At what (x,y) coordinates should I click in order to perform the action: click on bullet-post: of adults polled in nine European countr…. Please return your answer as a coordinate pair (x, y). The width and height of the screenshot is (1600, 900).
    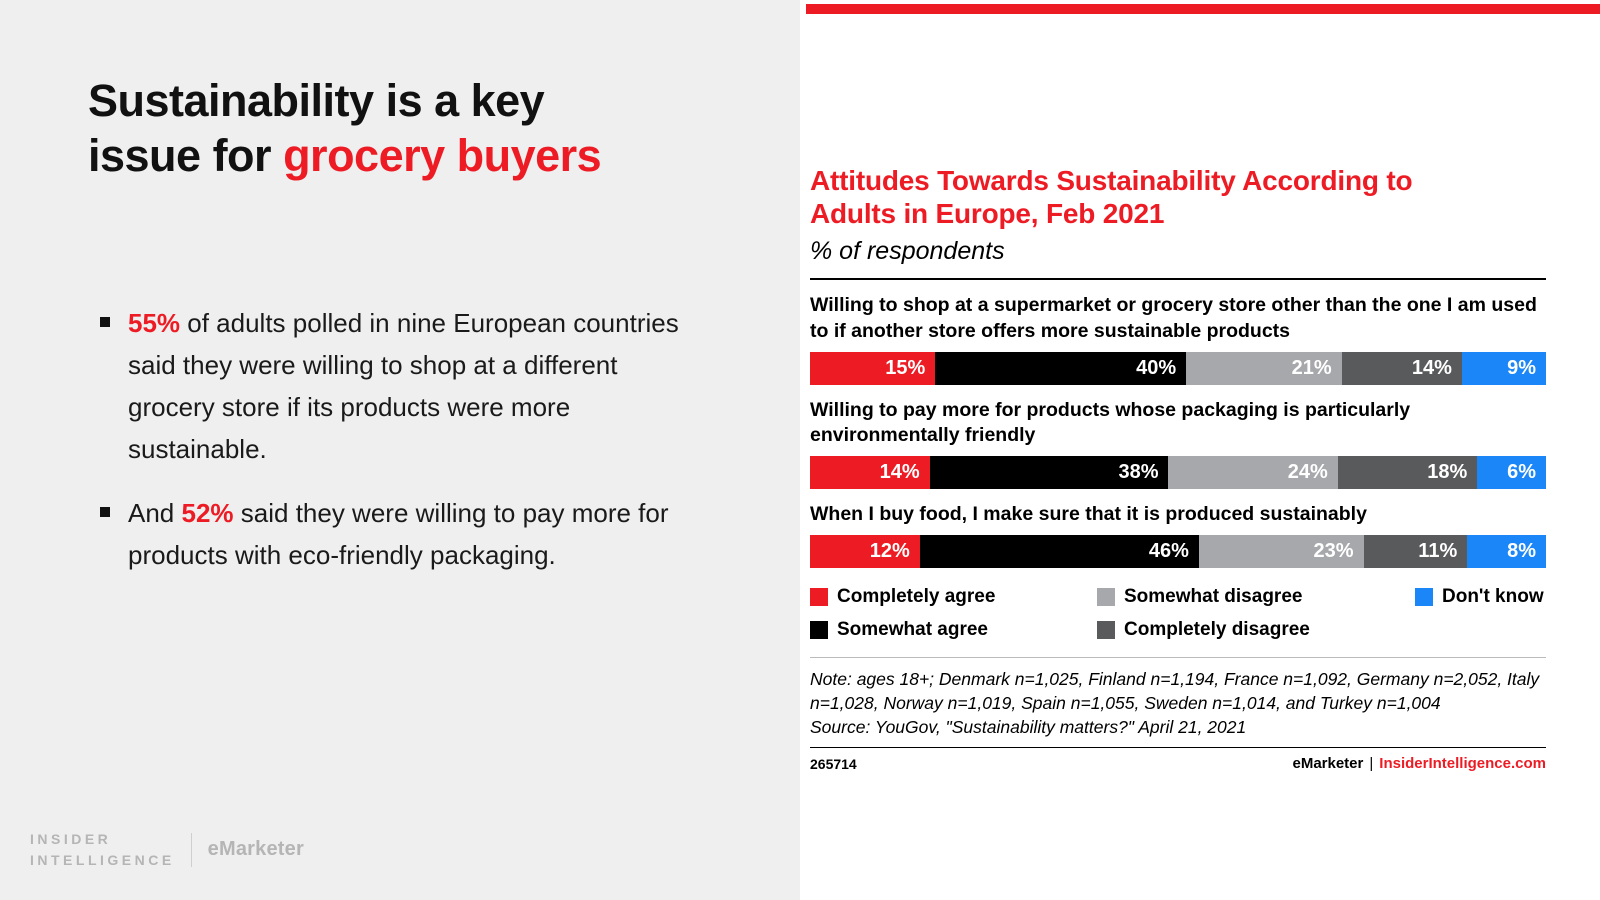
    Looking at the image, I should click on (403, 386).